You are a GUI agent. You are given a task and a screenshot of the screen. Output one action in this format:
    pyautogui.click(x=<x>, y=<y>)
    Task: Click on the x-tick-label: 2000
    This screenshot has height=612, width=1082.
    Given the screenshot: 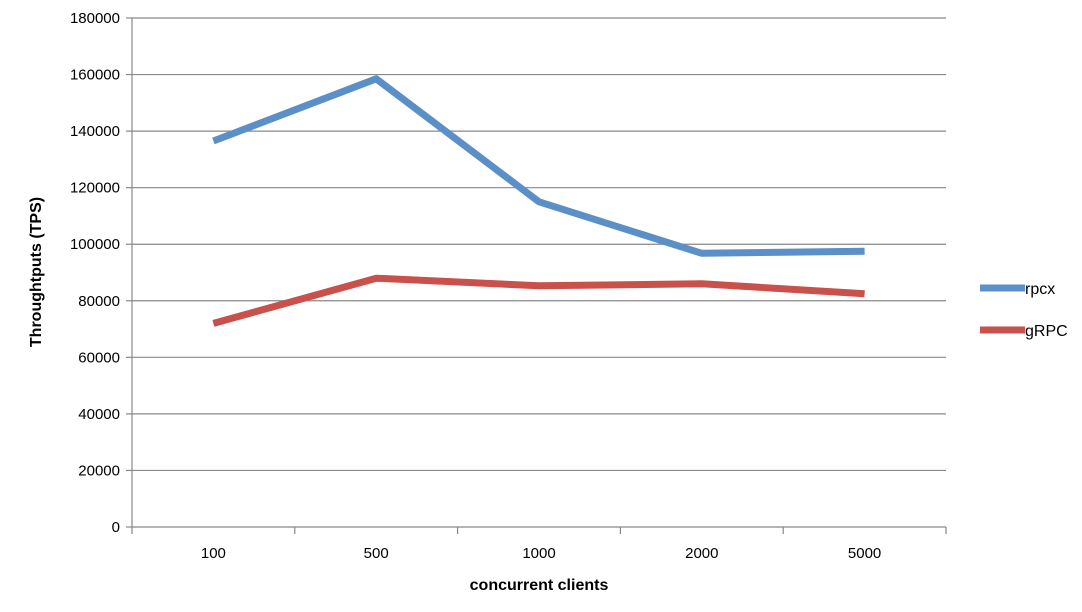 What is the action you would take?
    pyautogui.click(x=701, y=553)
    